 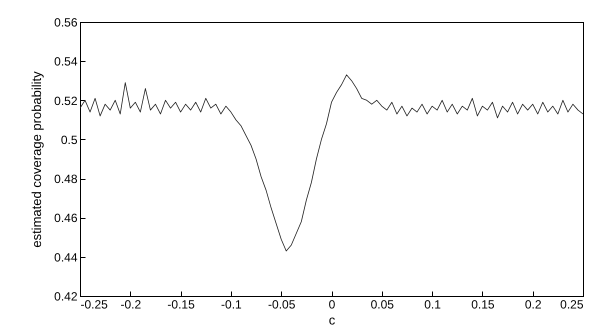 I want to click on x-axis-title: c, so click(x=332, y=320).